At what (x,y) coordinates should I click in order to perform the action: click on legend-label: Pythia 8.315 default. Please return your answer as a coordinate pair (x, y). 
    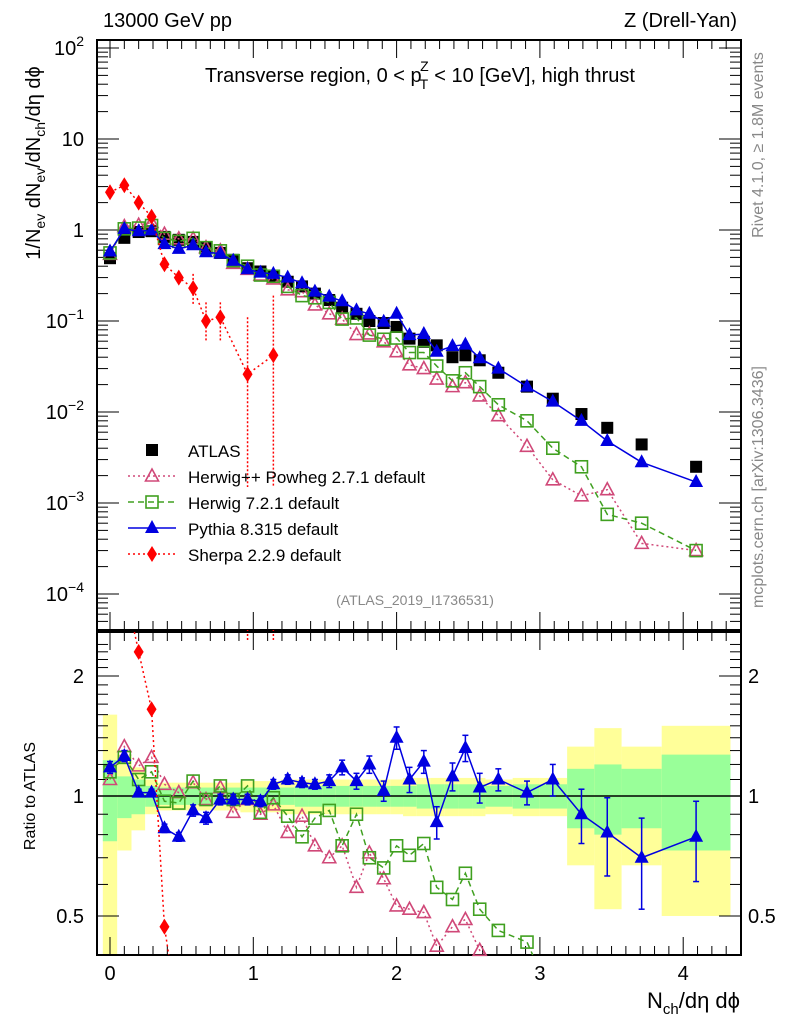
    Looking at the image, I should click on (263, 529).